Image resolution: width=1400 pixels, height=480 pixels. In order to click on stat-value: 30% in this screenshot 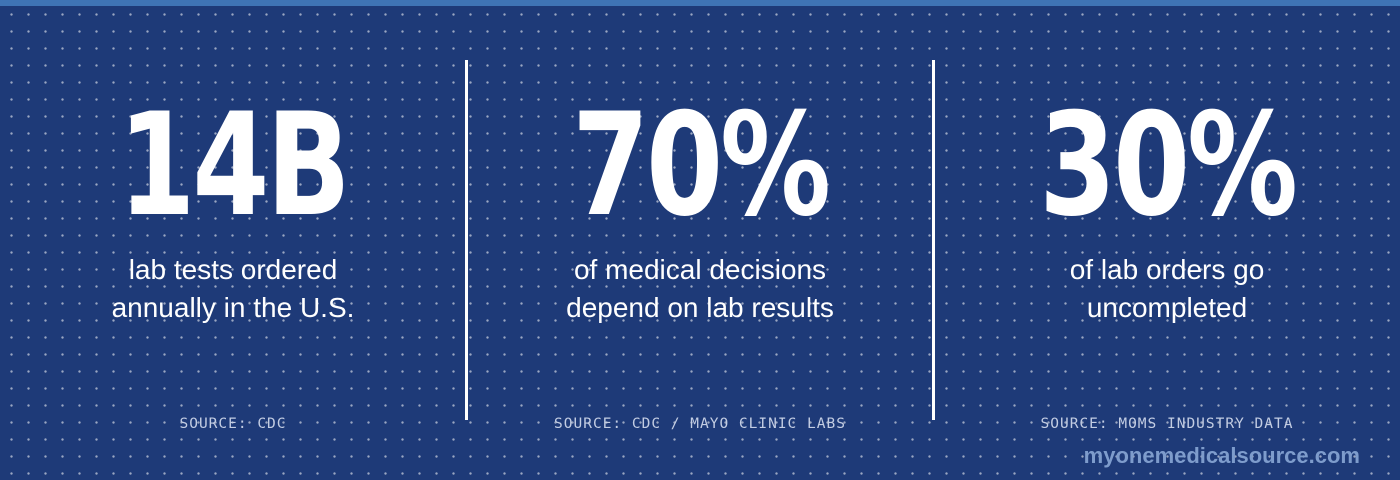, I will do `click(1168, 165)`.